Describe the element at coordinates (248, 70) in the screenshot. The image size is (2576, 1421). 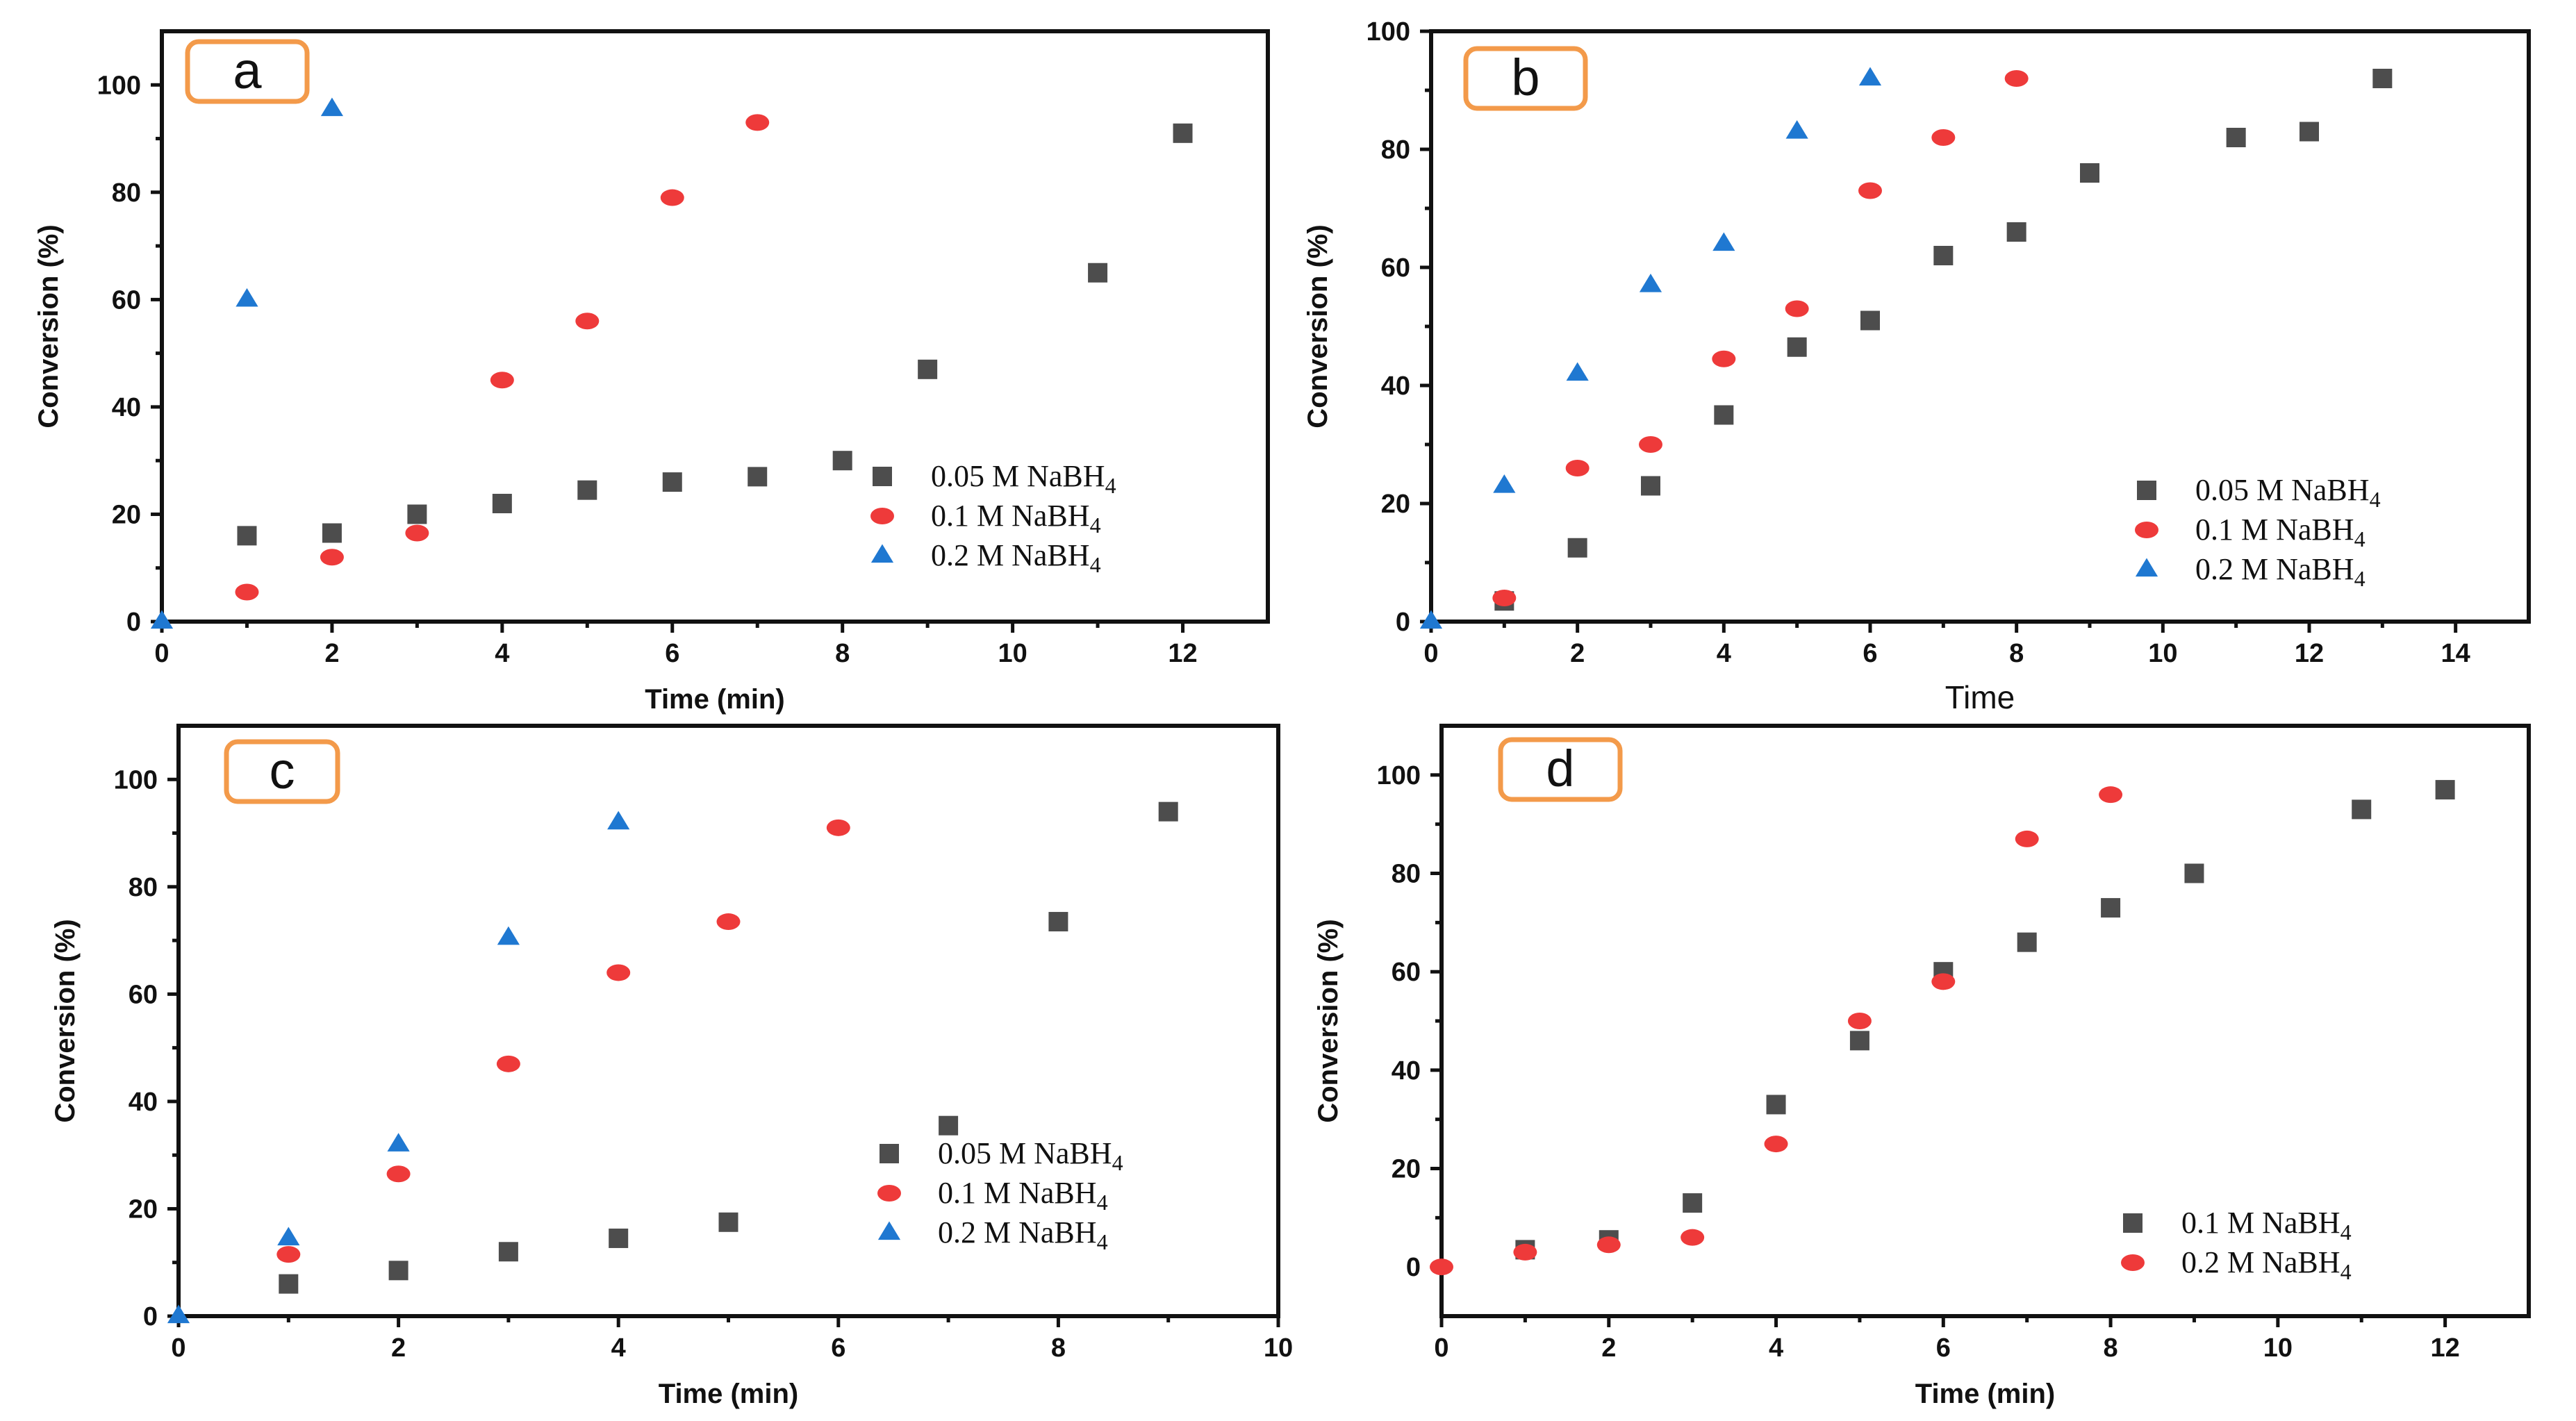
I see `panel-label: a` at that location.